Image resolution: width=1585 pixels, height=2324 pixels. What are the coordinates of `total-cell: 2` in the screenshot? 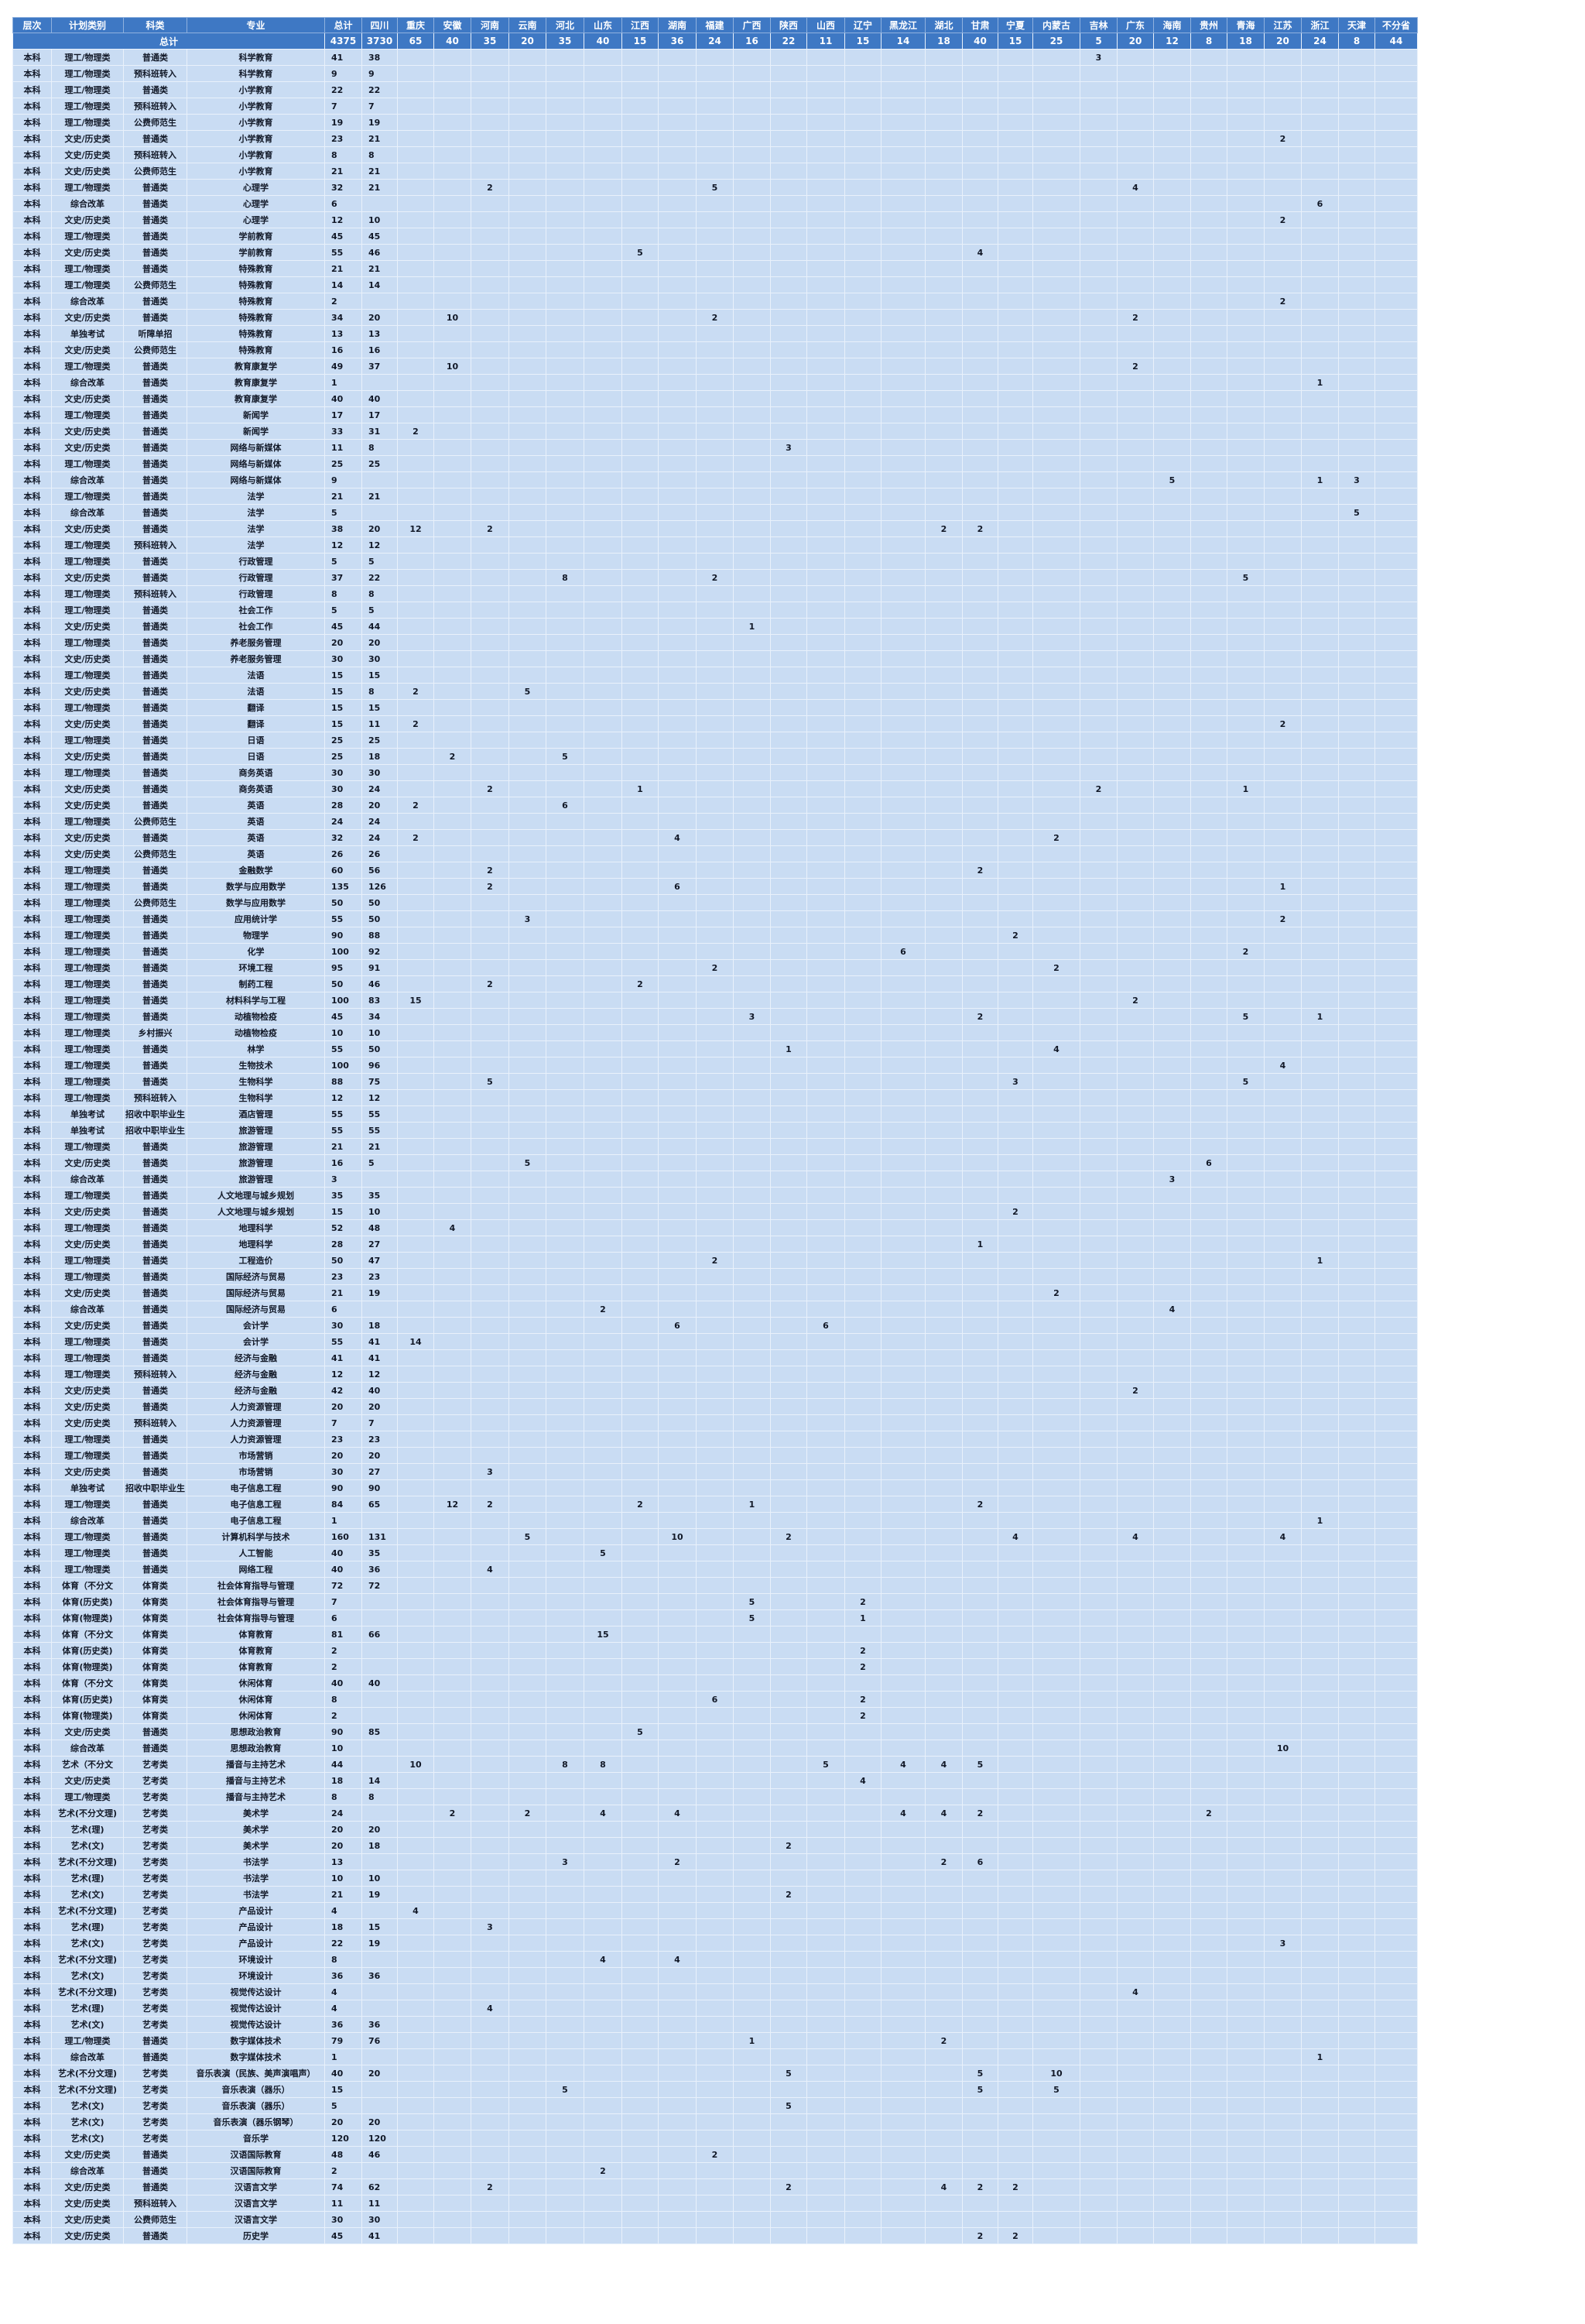 It's located at (343, 1715).